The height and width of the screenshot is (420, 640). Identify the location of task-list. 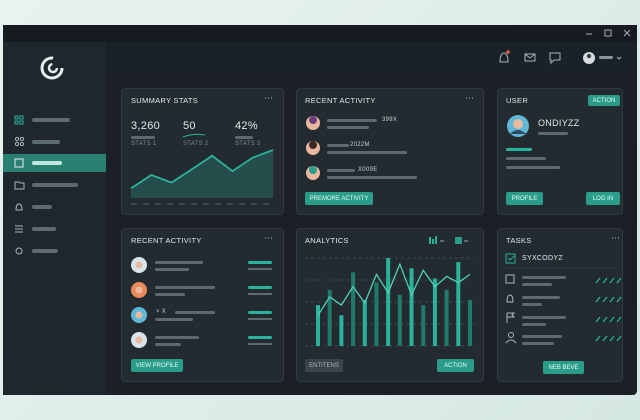
(563, 299).